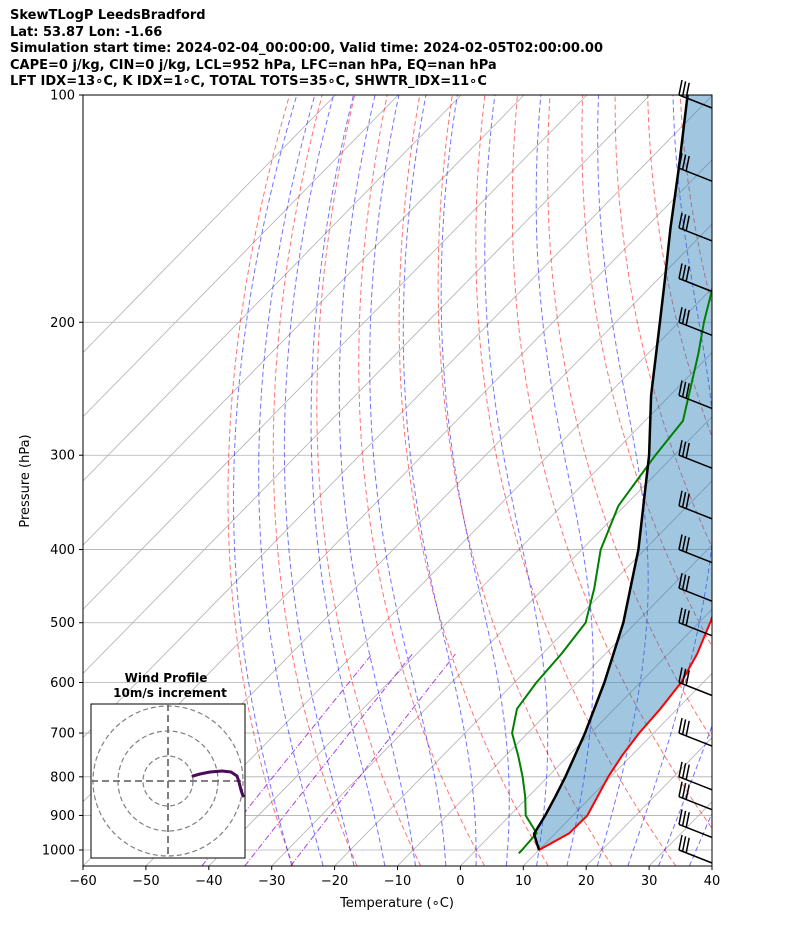 The height and width of the screenshot is (937, 794). What do you see at coordinates (396, 903) in the screenshot?
I see `x-axis-label: Temperature (∘C)` at bounding box center [396, 903].